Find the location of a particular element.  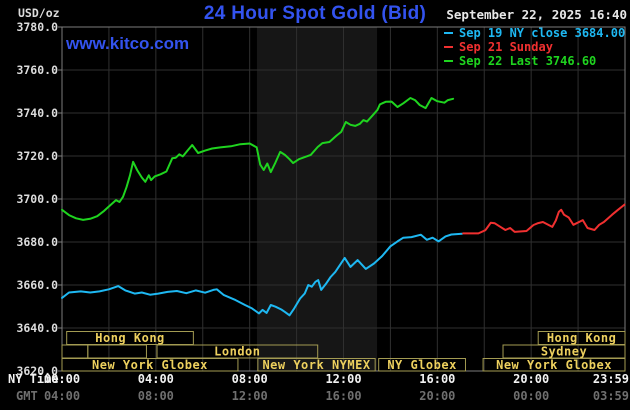

price-unit-label: USD/oz is located at coordinates (39, 13).